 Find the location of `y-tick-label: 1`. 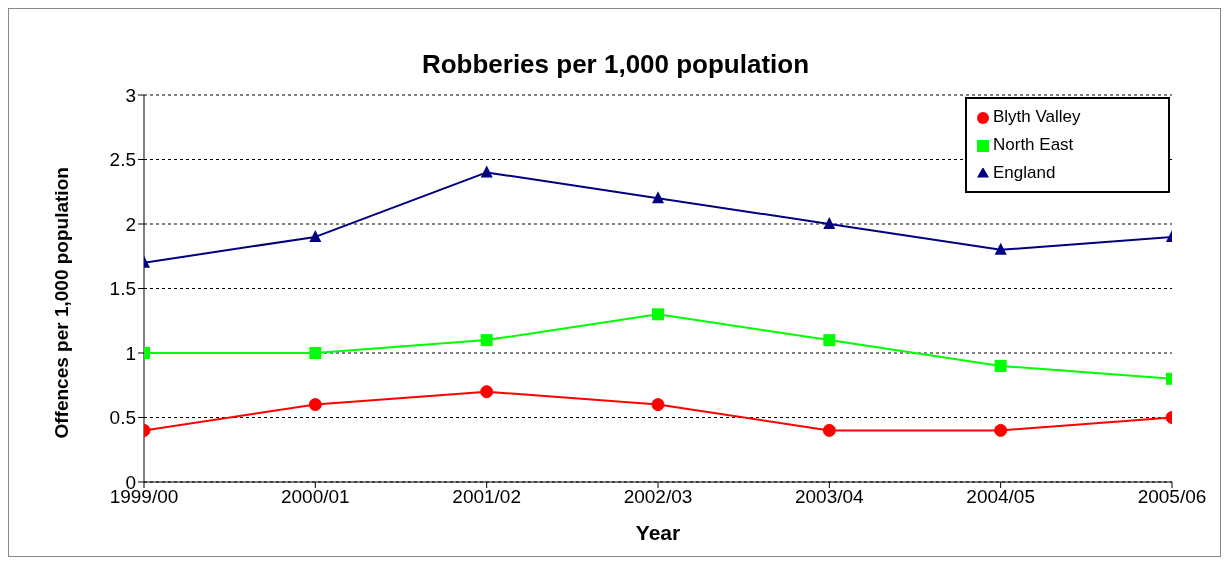

y-tick-label: 1 is located at coordinates (130, 353).